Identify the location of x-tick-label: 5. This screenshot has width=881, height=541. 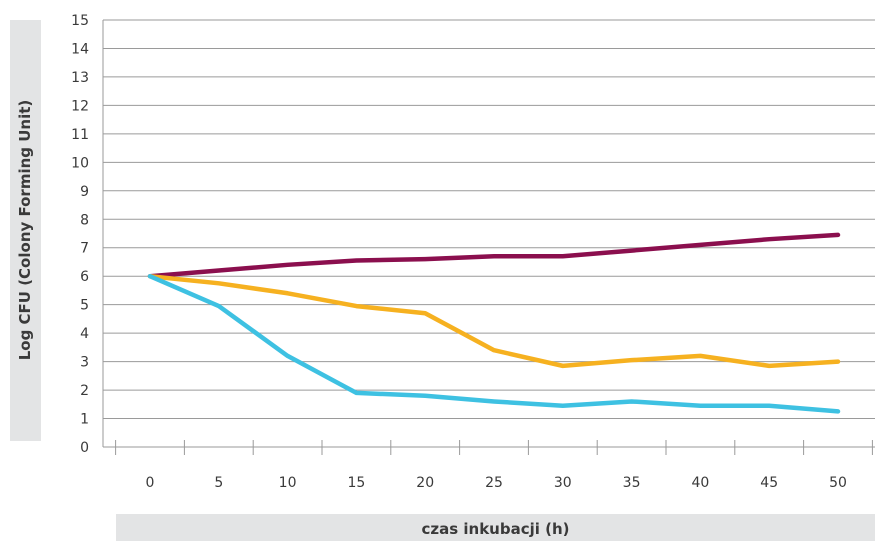
(218, 483).